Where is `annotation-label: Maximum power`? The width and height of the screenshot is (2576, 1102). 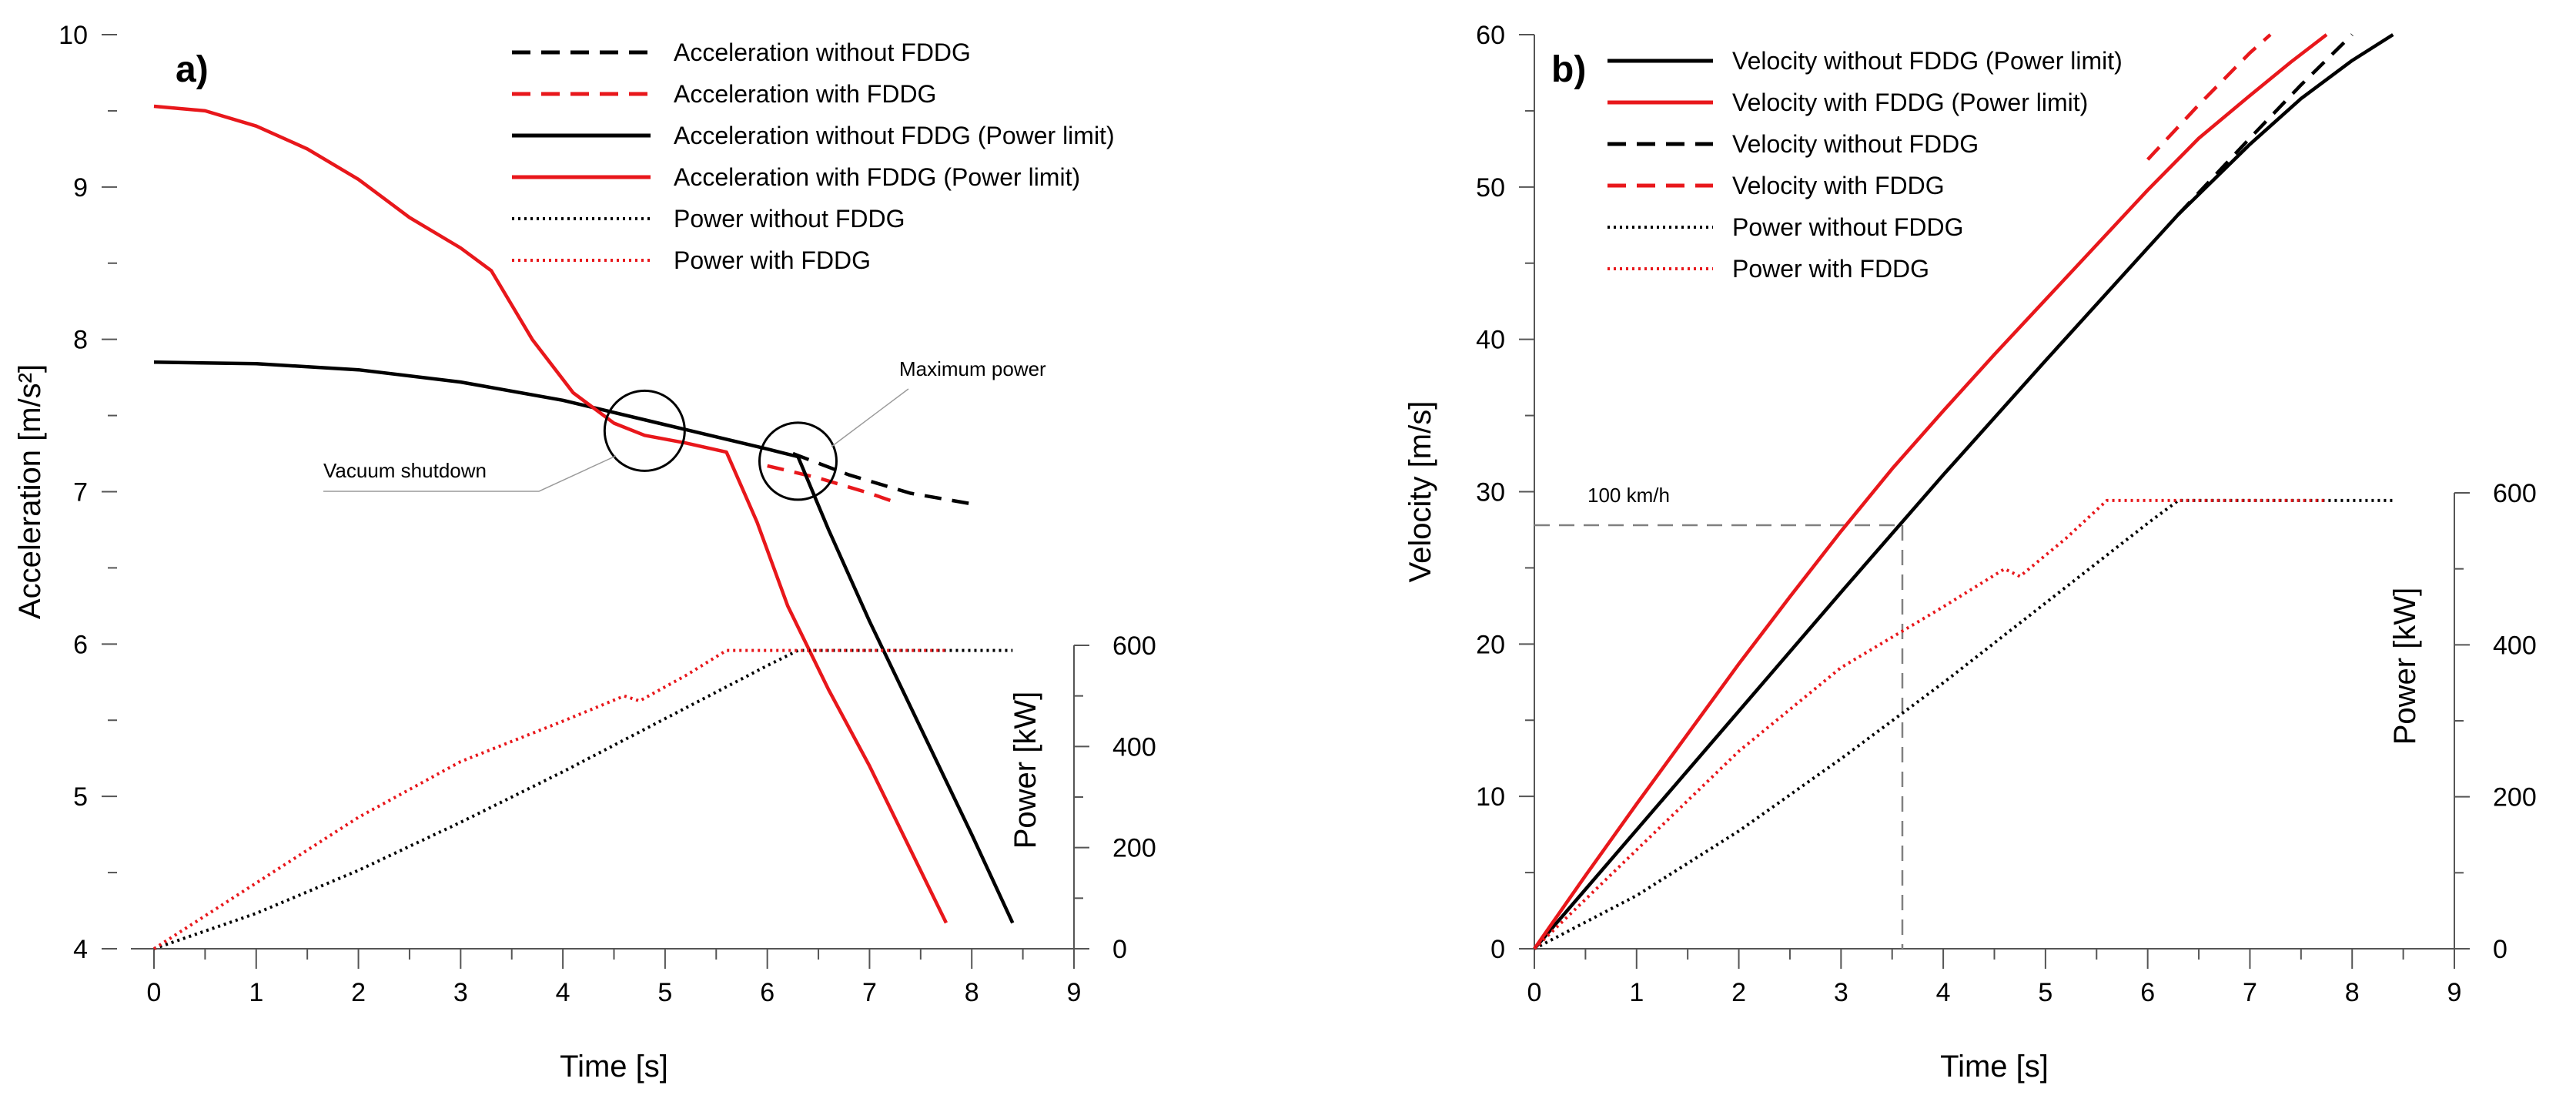 annotation-label: Maximum power is located at coordinates (972, 368).